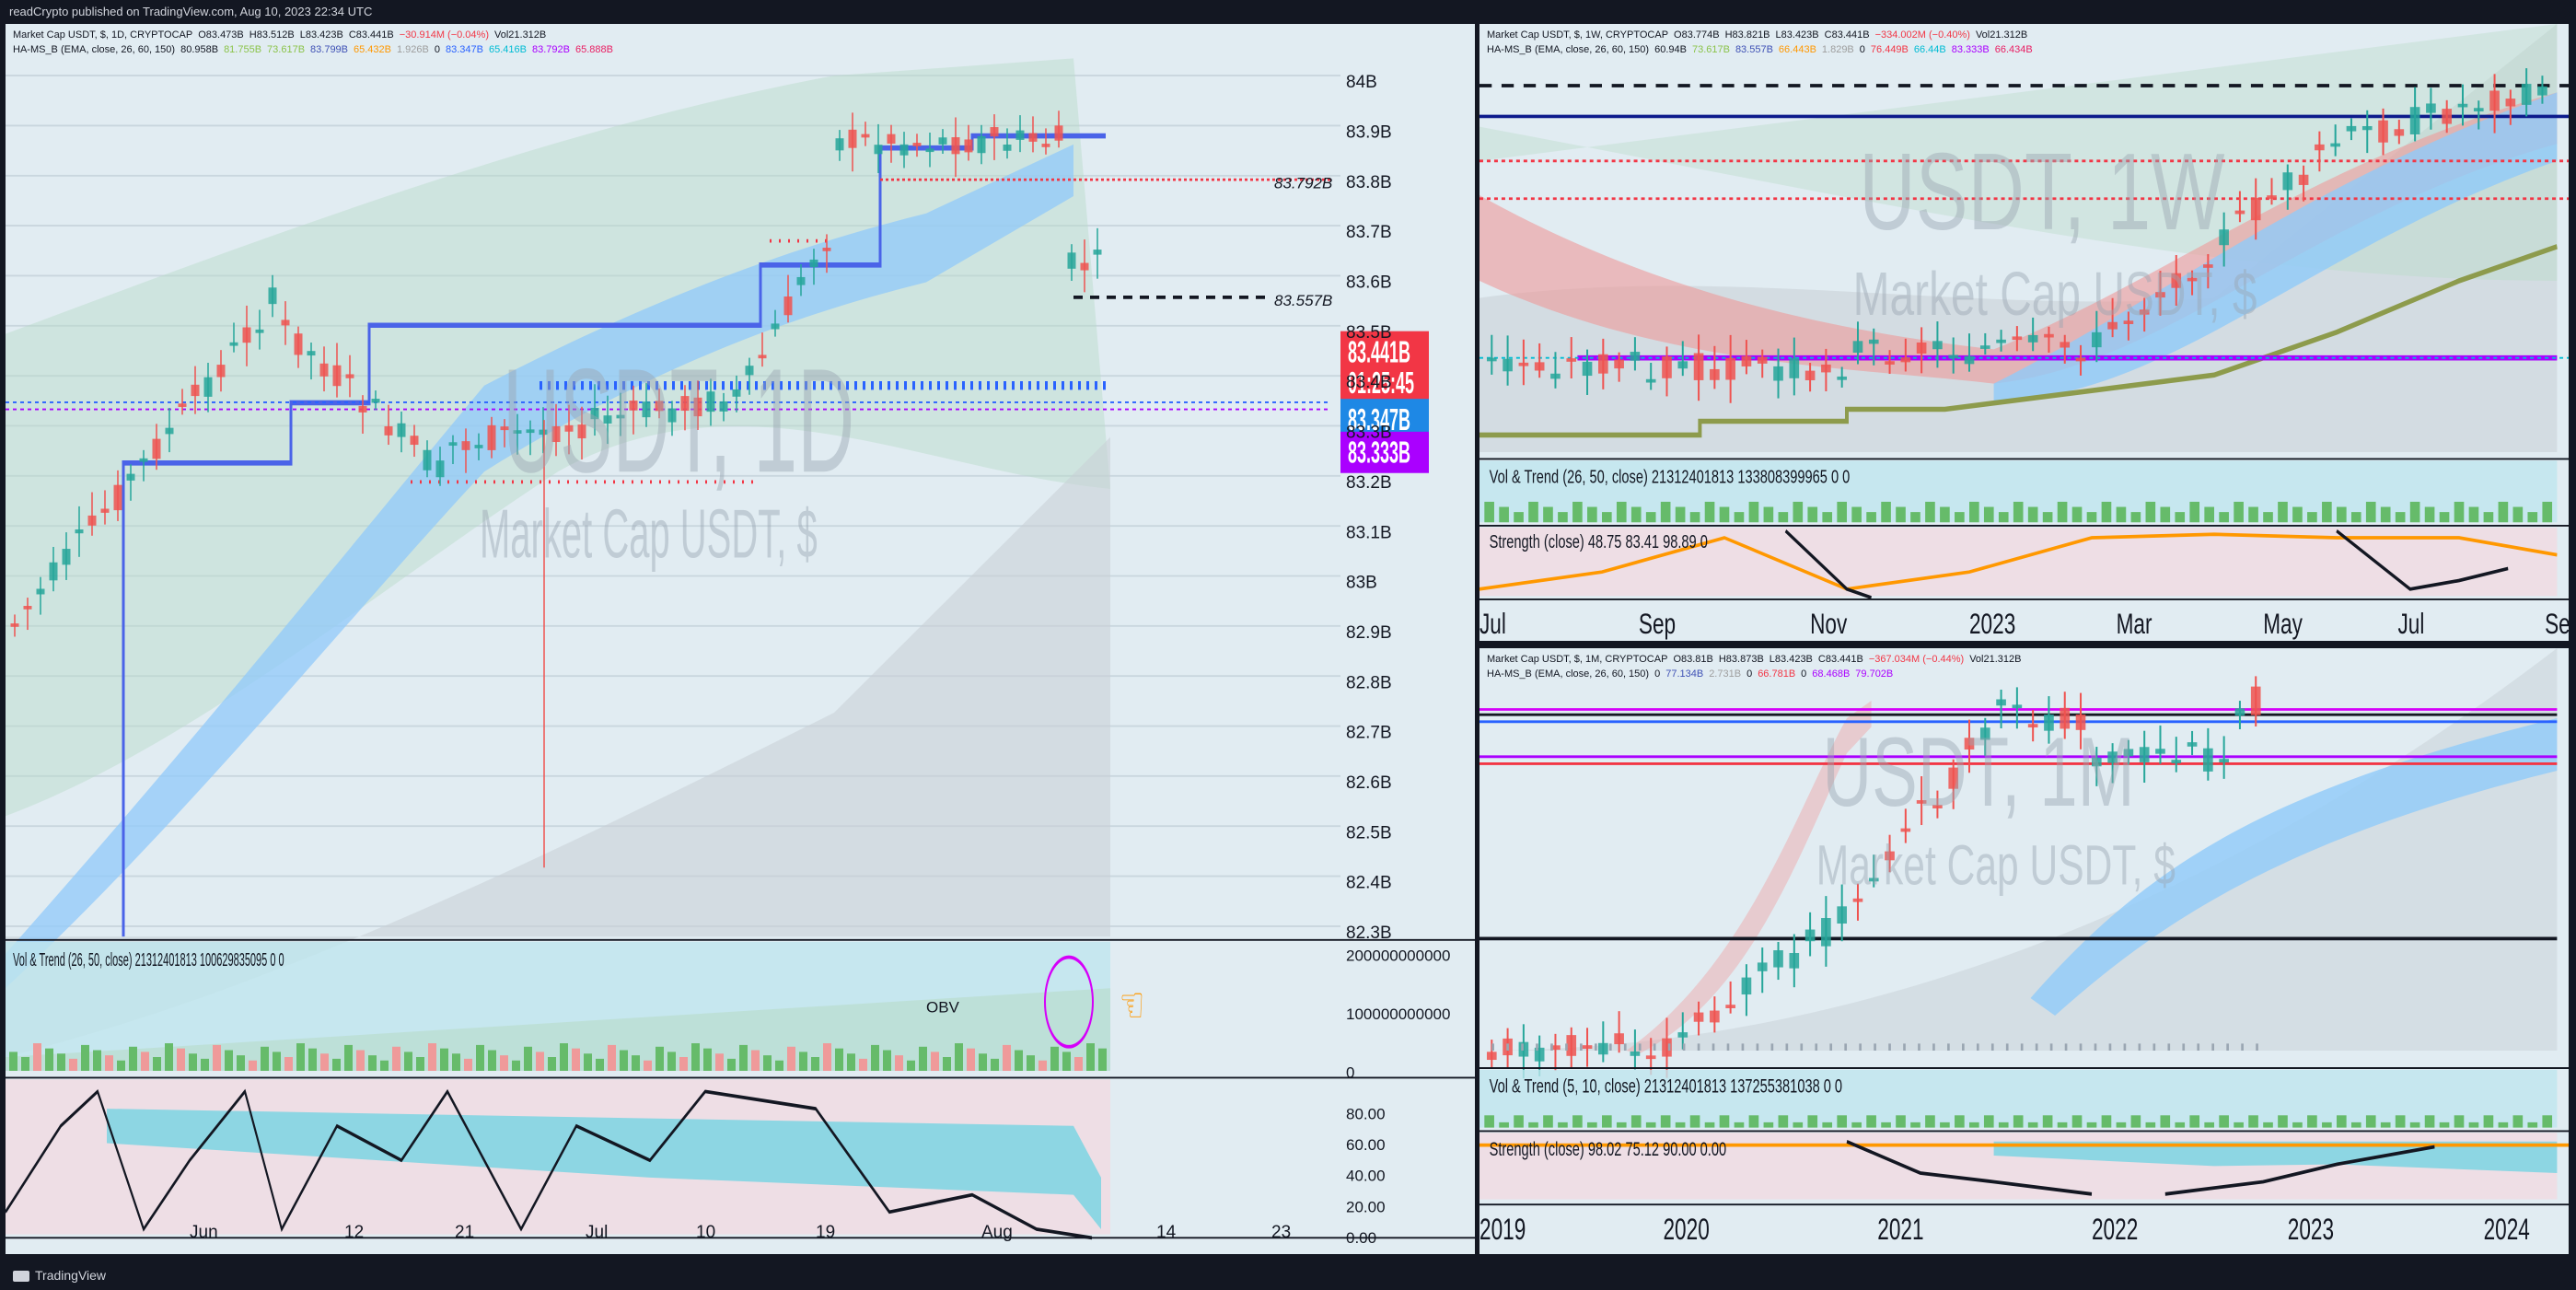 This screenshot has height=1290, width=2576. I want to click on header-value: 83.347B, so click(464, 49).